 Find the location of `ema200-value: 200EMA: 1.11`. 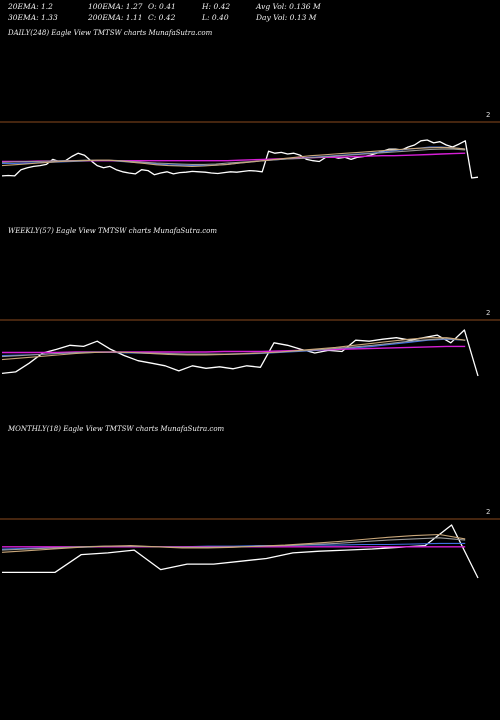

ema200-value: 200EMA: 1.11 is located at coordinates (115, 17).